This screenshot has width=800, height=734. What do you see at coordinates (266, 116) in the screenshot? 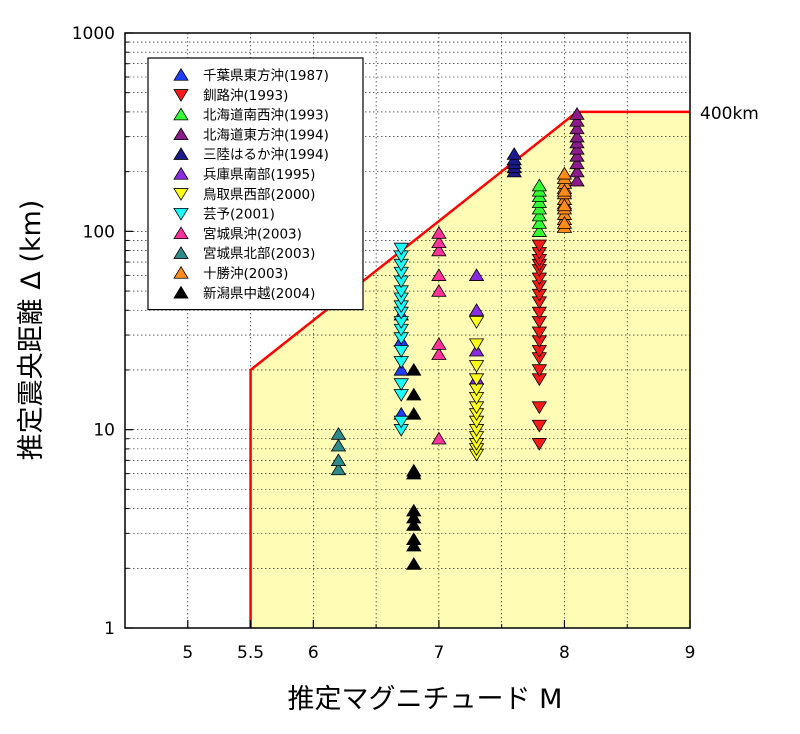
I see `legend-label: 北海道南西沖(1993)` at bounding box center [266, 116].